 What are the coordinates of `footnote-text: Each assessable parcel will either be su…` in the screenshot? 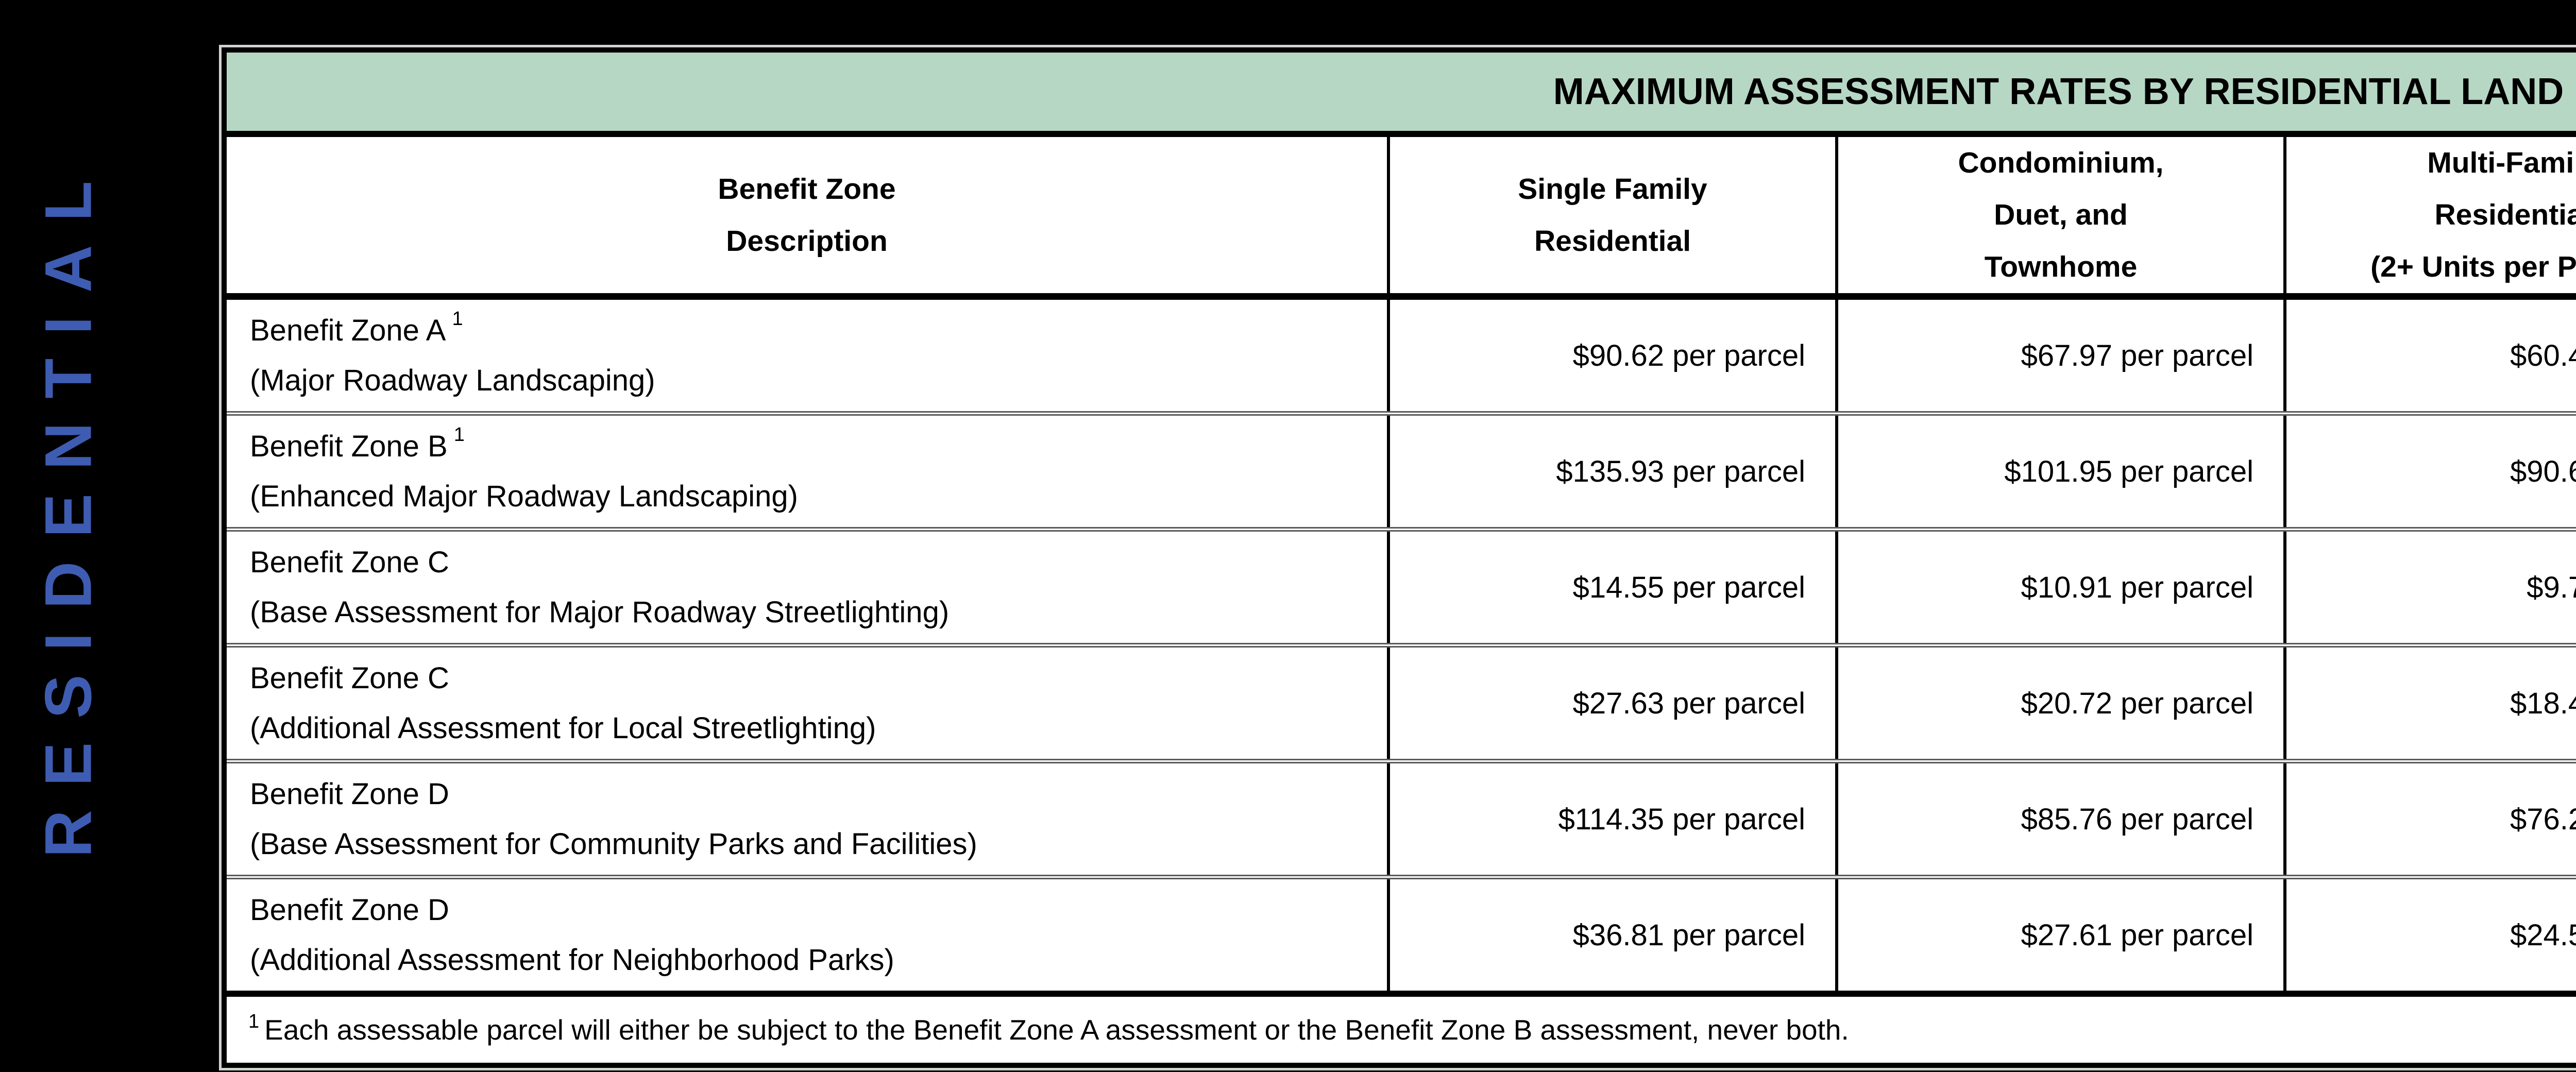 It's located at (1056, 1030).